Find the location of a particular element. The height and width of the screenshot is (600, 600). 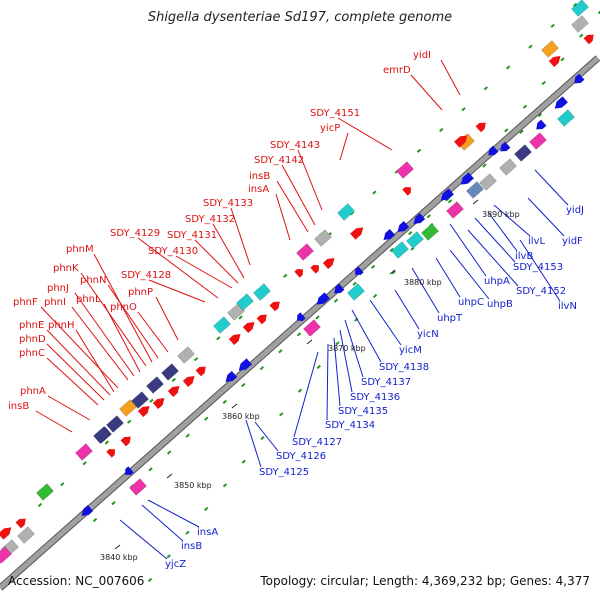

gene-label-forward: yidI is located at coordinates (422, 55).